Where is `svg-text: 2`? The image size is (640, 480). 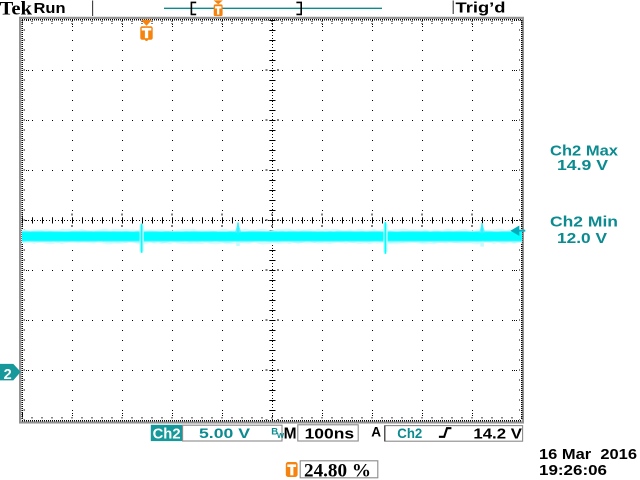
svg-text: 2 is located at coordinates (8, 375).